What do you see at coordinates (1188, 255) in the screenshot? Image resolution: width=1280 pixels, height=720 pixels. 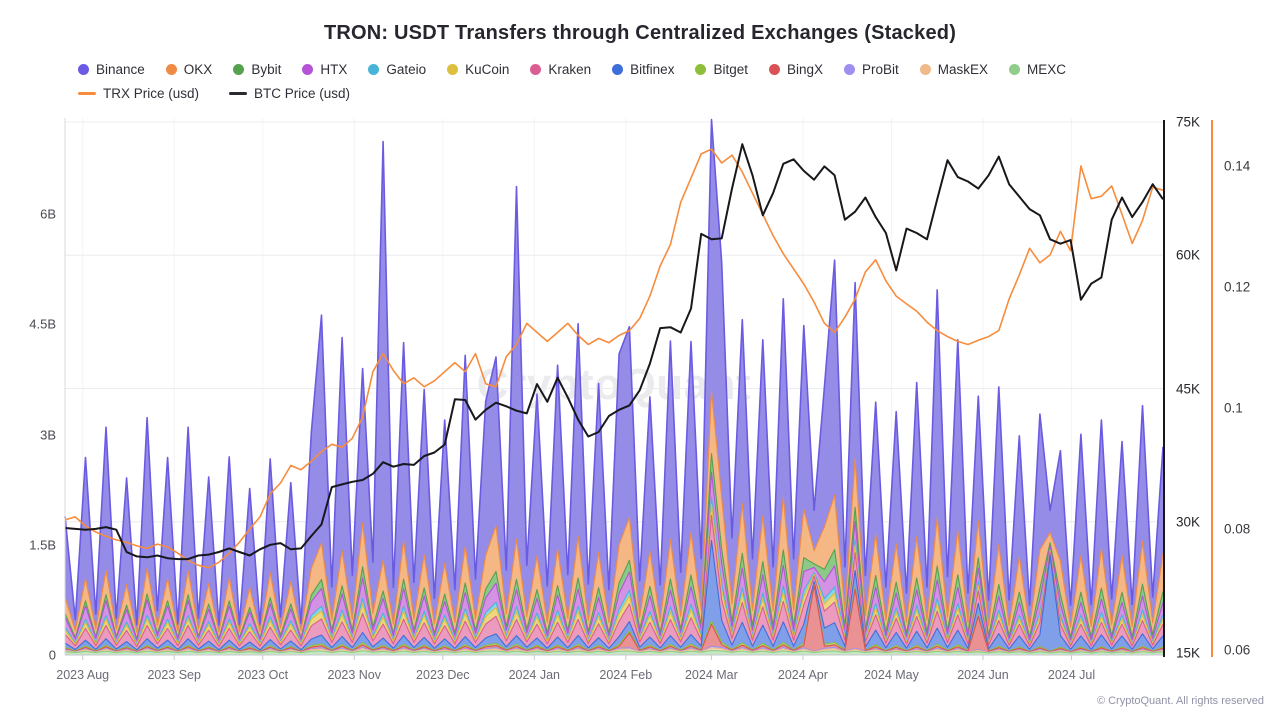 I see `y-axis-btc-label: 60K` at bounding box center [1188, 255].